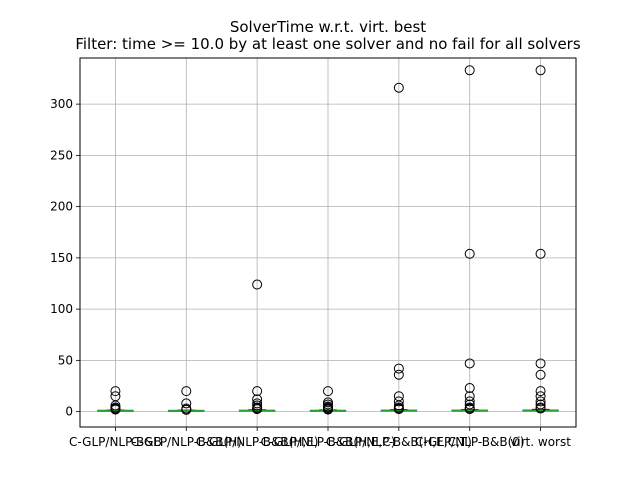 This screenshot has height=480, width=640. I want to click on y-tick-label: 0, so click(69, 412).